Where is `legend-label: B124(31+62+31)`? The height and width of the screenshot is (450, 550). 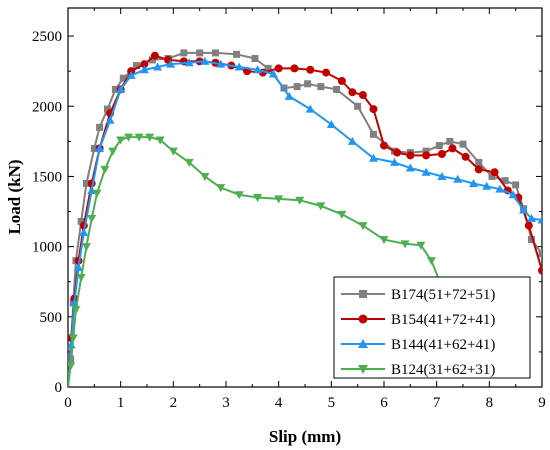 legend-label: B124(31+62+31) is located at coordinates (443, 370).